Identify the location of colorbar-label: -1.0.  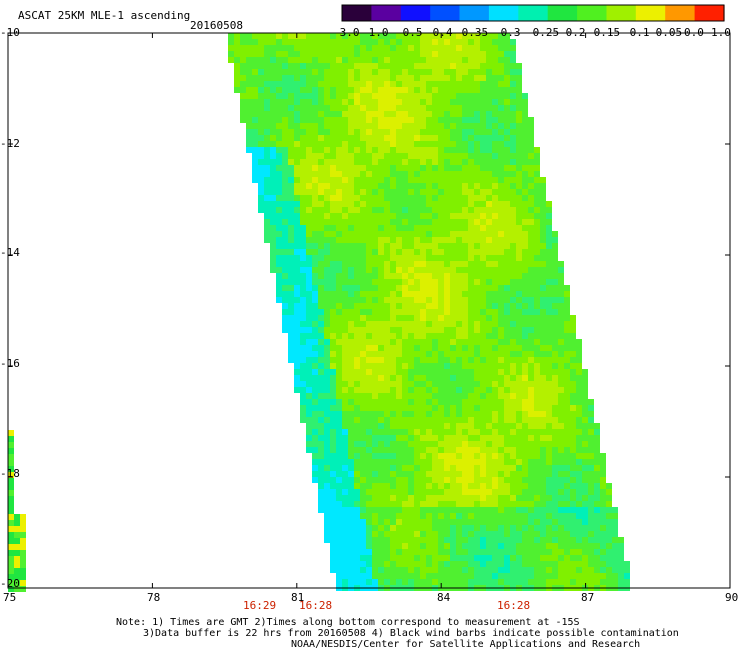
(375, 32).